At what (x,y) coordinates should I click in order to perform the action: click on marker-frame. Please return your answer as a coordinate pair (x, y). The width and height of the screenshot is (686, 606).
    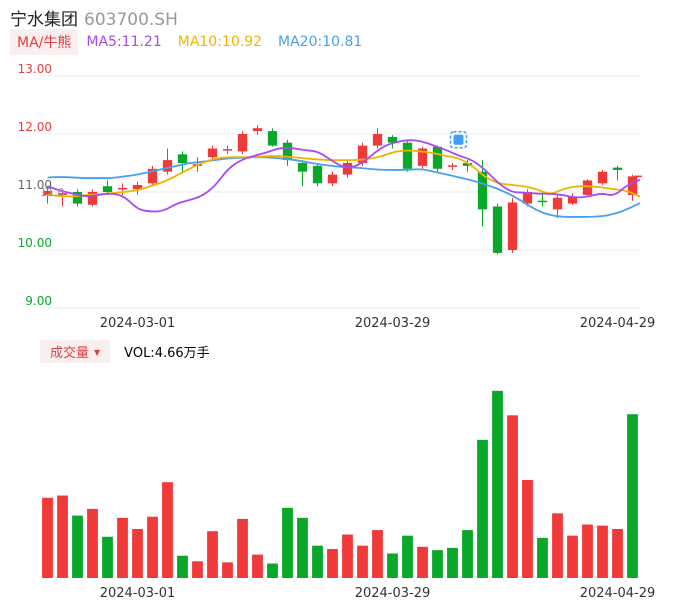
    Looking at the image, I should click on (458, 140).